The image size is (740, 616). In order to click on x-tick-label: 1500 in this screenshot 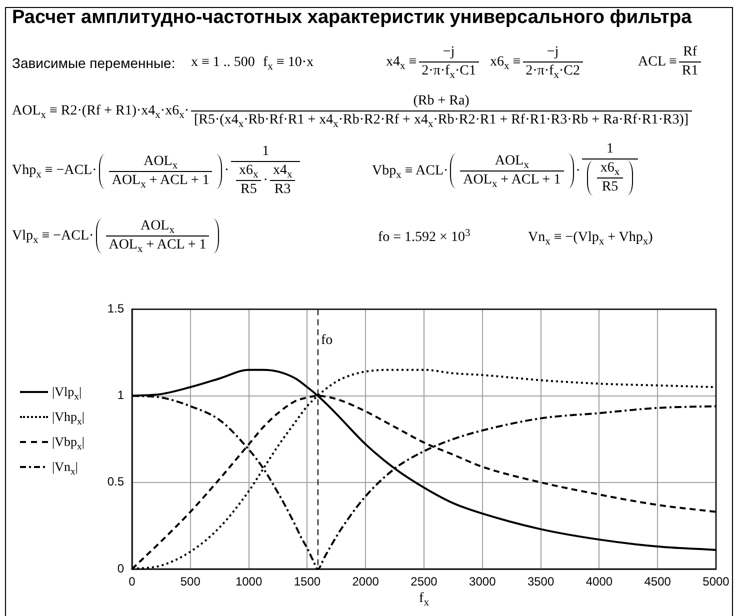, I will do `click(307, 581)`.